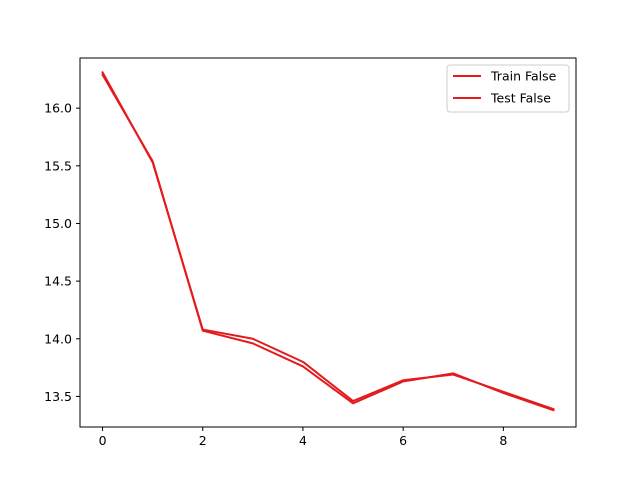 This screenshot has height=480, width=640. What do you see at coordinates (503, 440) in the screenshot?
I see `x-tick-label: 8` at bounding box center [503, 440].